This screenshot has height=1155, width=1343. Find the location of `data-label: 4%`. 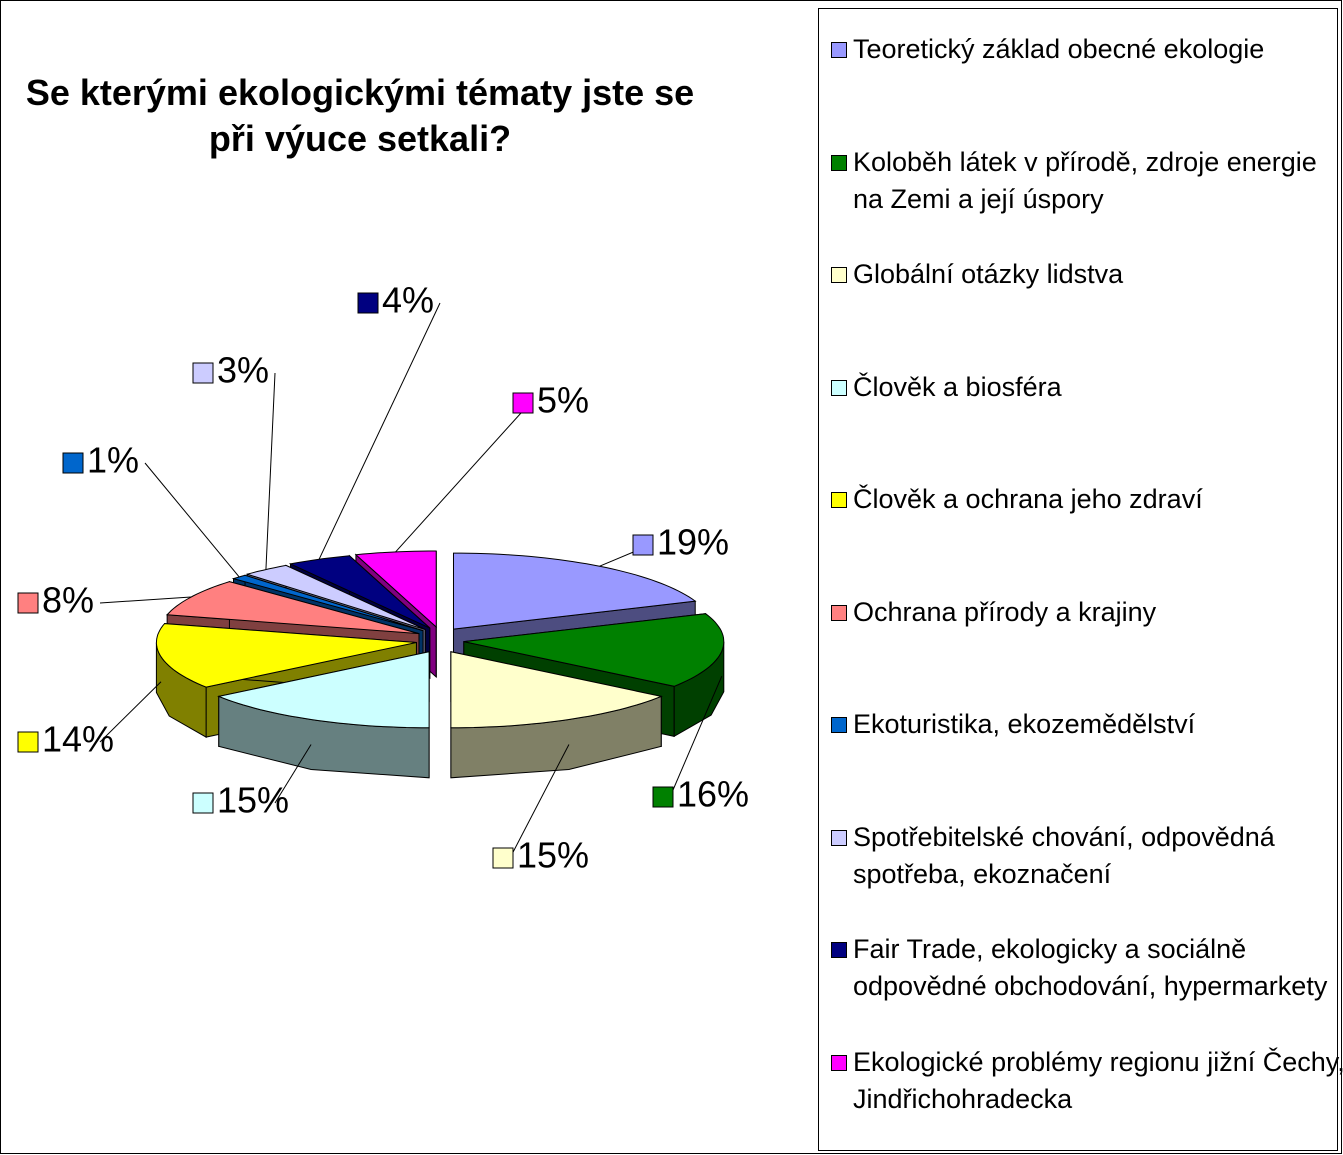

data-label: 4% is located at coordinates (408, 300).